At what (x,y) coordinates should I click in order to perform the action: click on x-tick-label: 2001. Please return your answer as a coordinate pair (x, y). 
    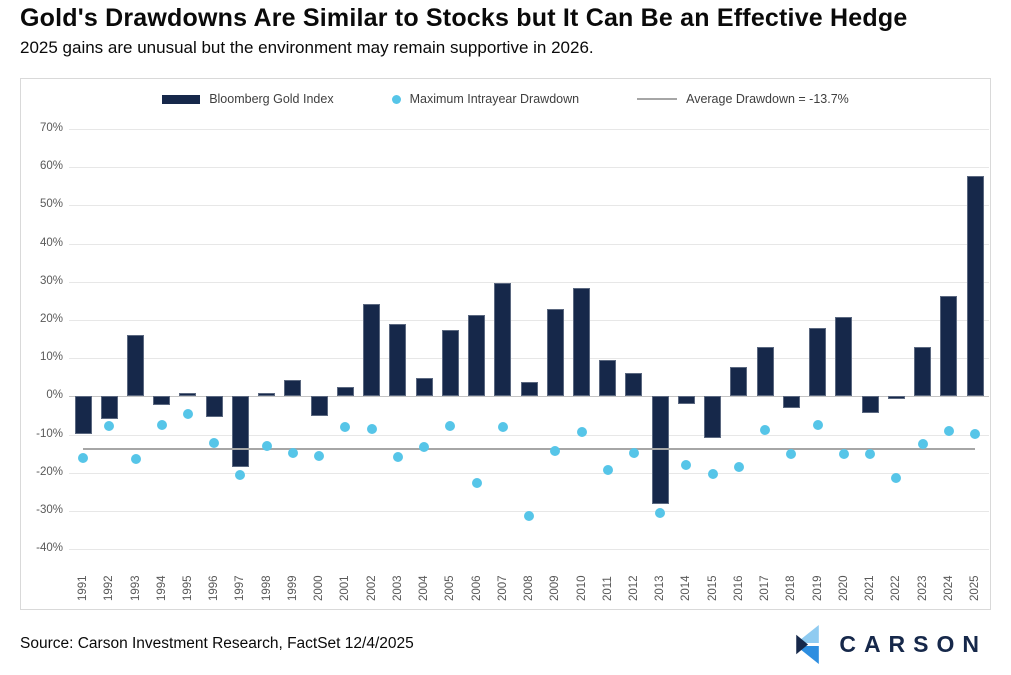
    Looking at the image, I should click on (345, 588).